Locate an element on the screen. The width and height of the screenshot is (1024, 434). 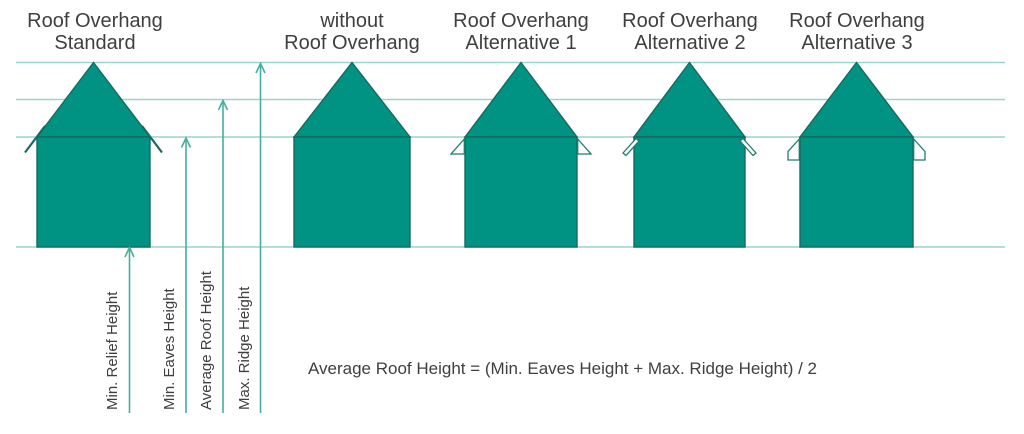
house-title-alternative-2: Roof Overhang Alternative 2 is located at coordinates (690, 32).